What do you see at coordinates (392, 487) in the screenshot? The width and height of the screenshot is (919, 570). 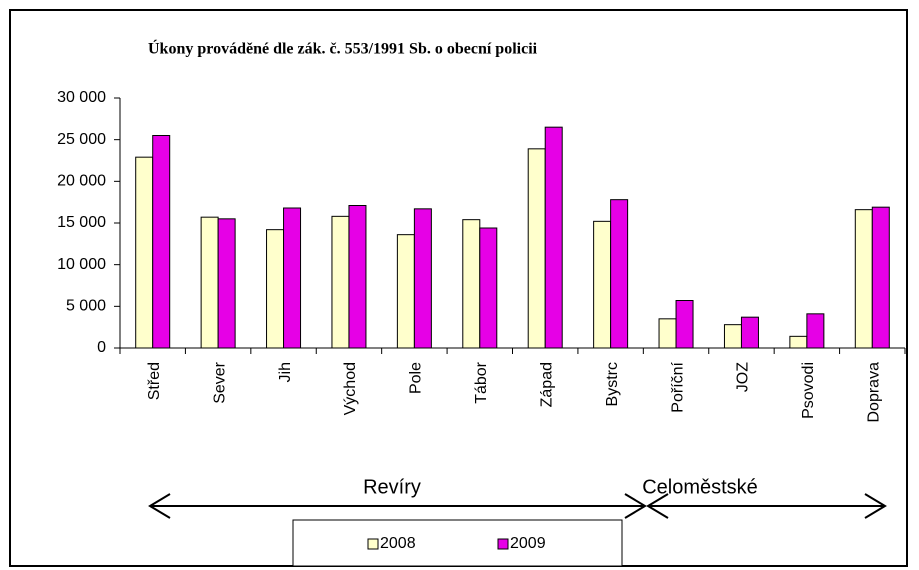 I see `annotation: Revíry` at bounding box center [392, 487].